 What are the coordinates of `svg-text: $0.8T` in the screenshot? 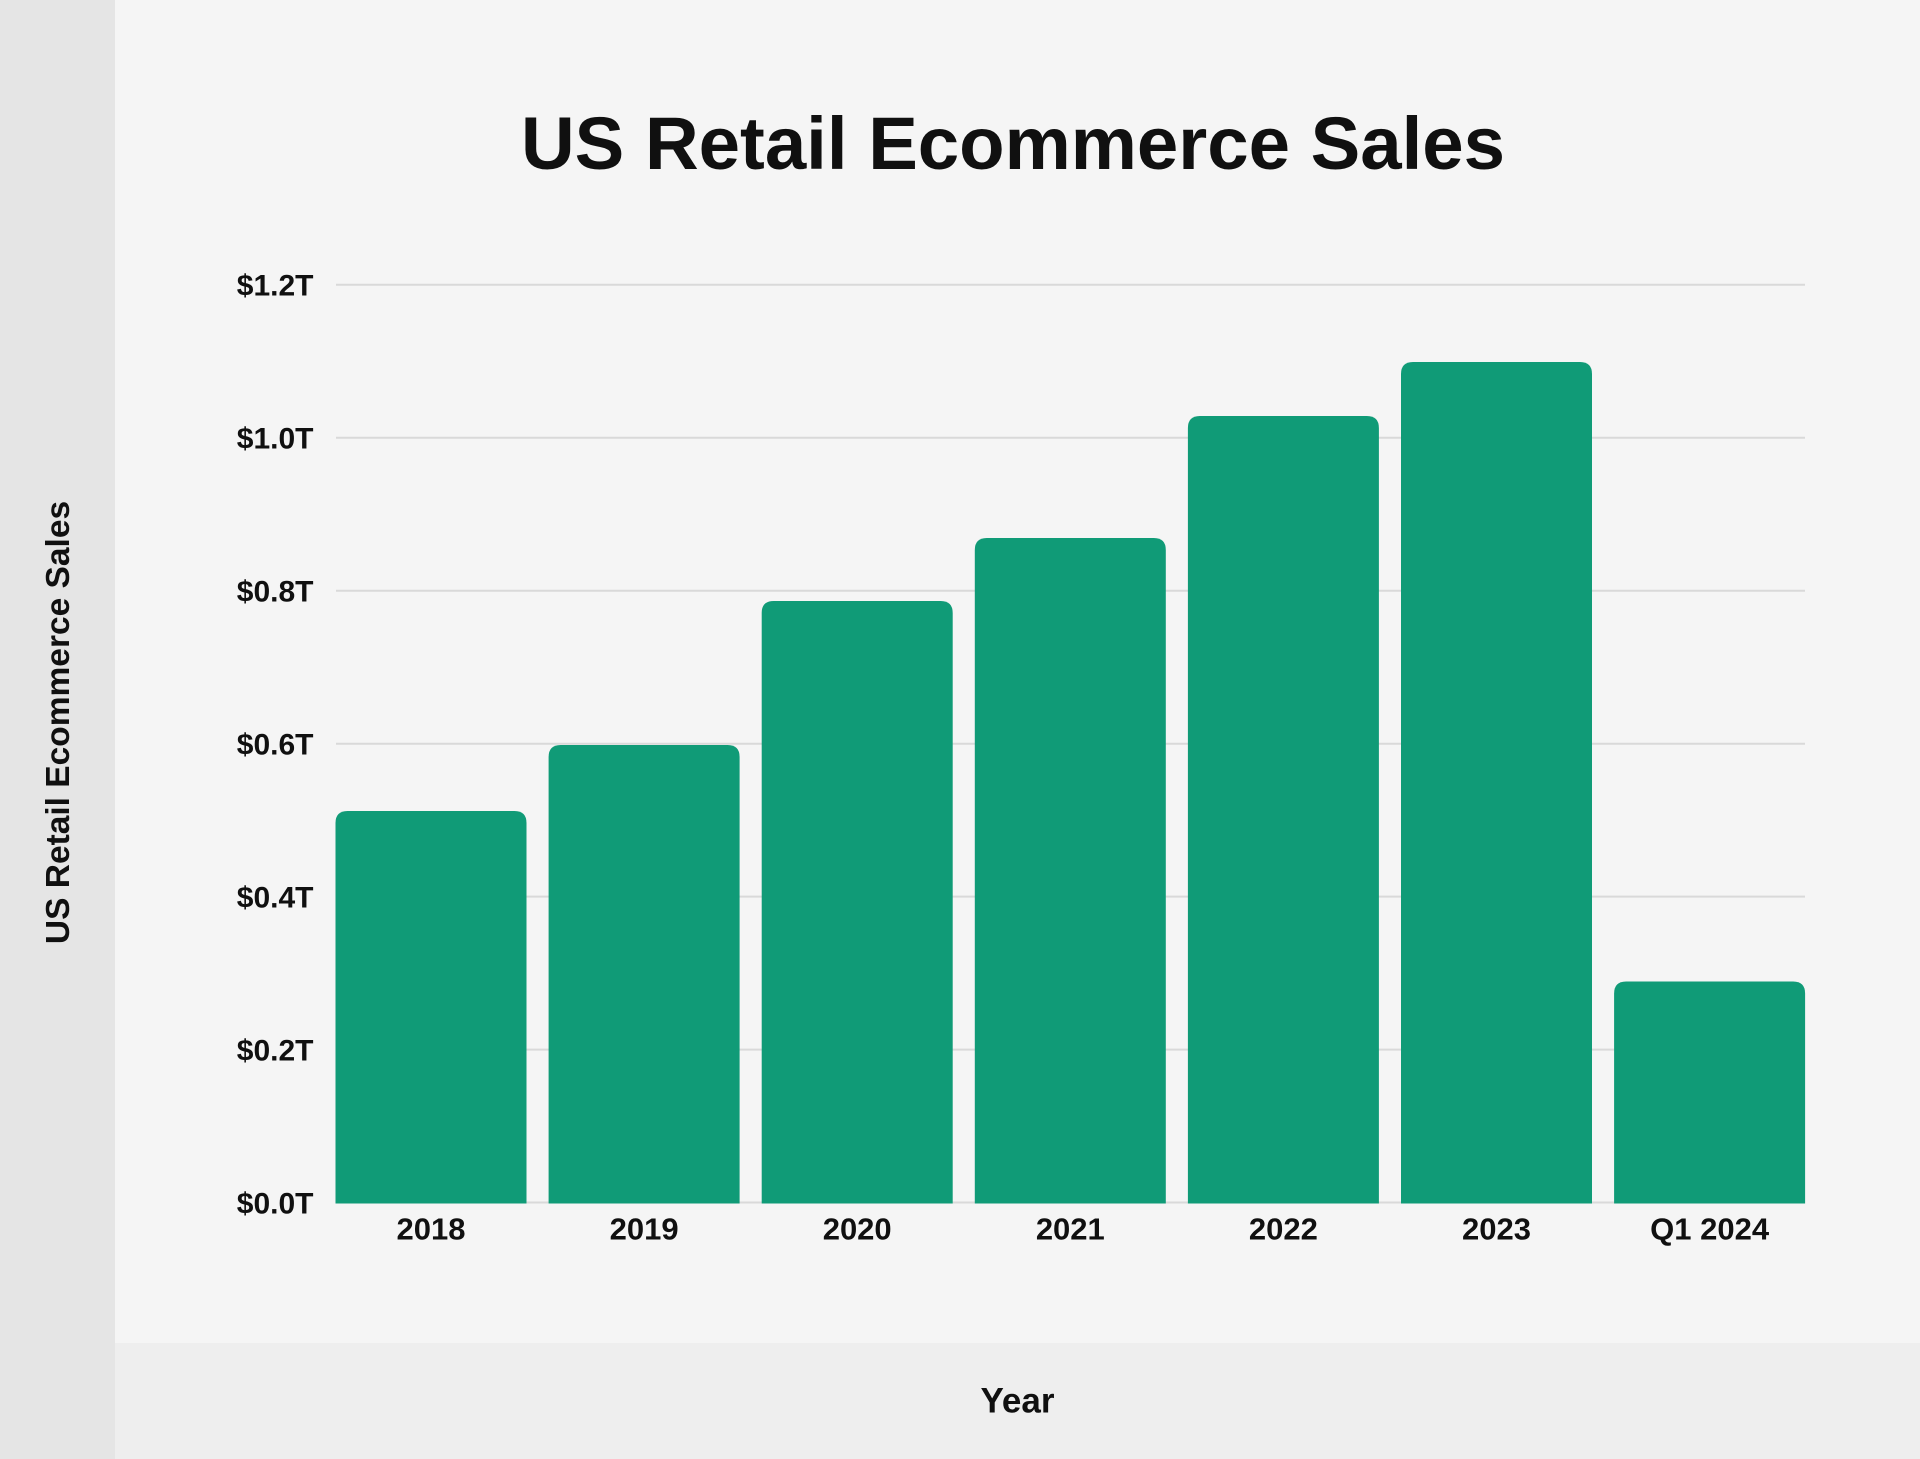 It's located at (275, 592).